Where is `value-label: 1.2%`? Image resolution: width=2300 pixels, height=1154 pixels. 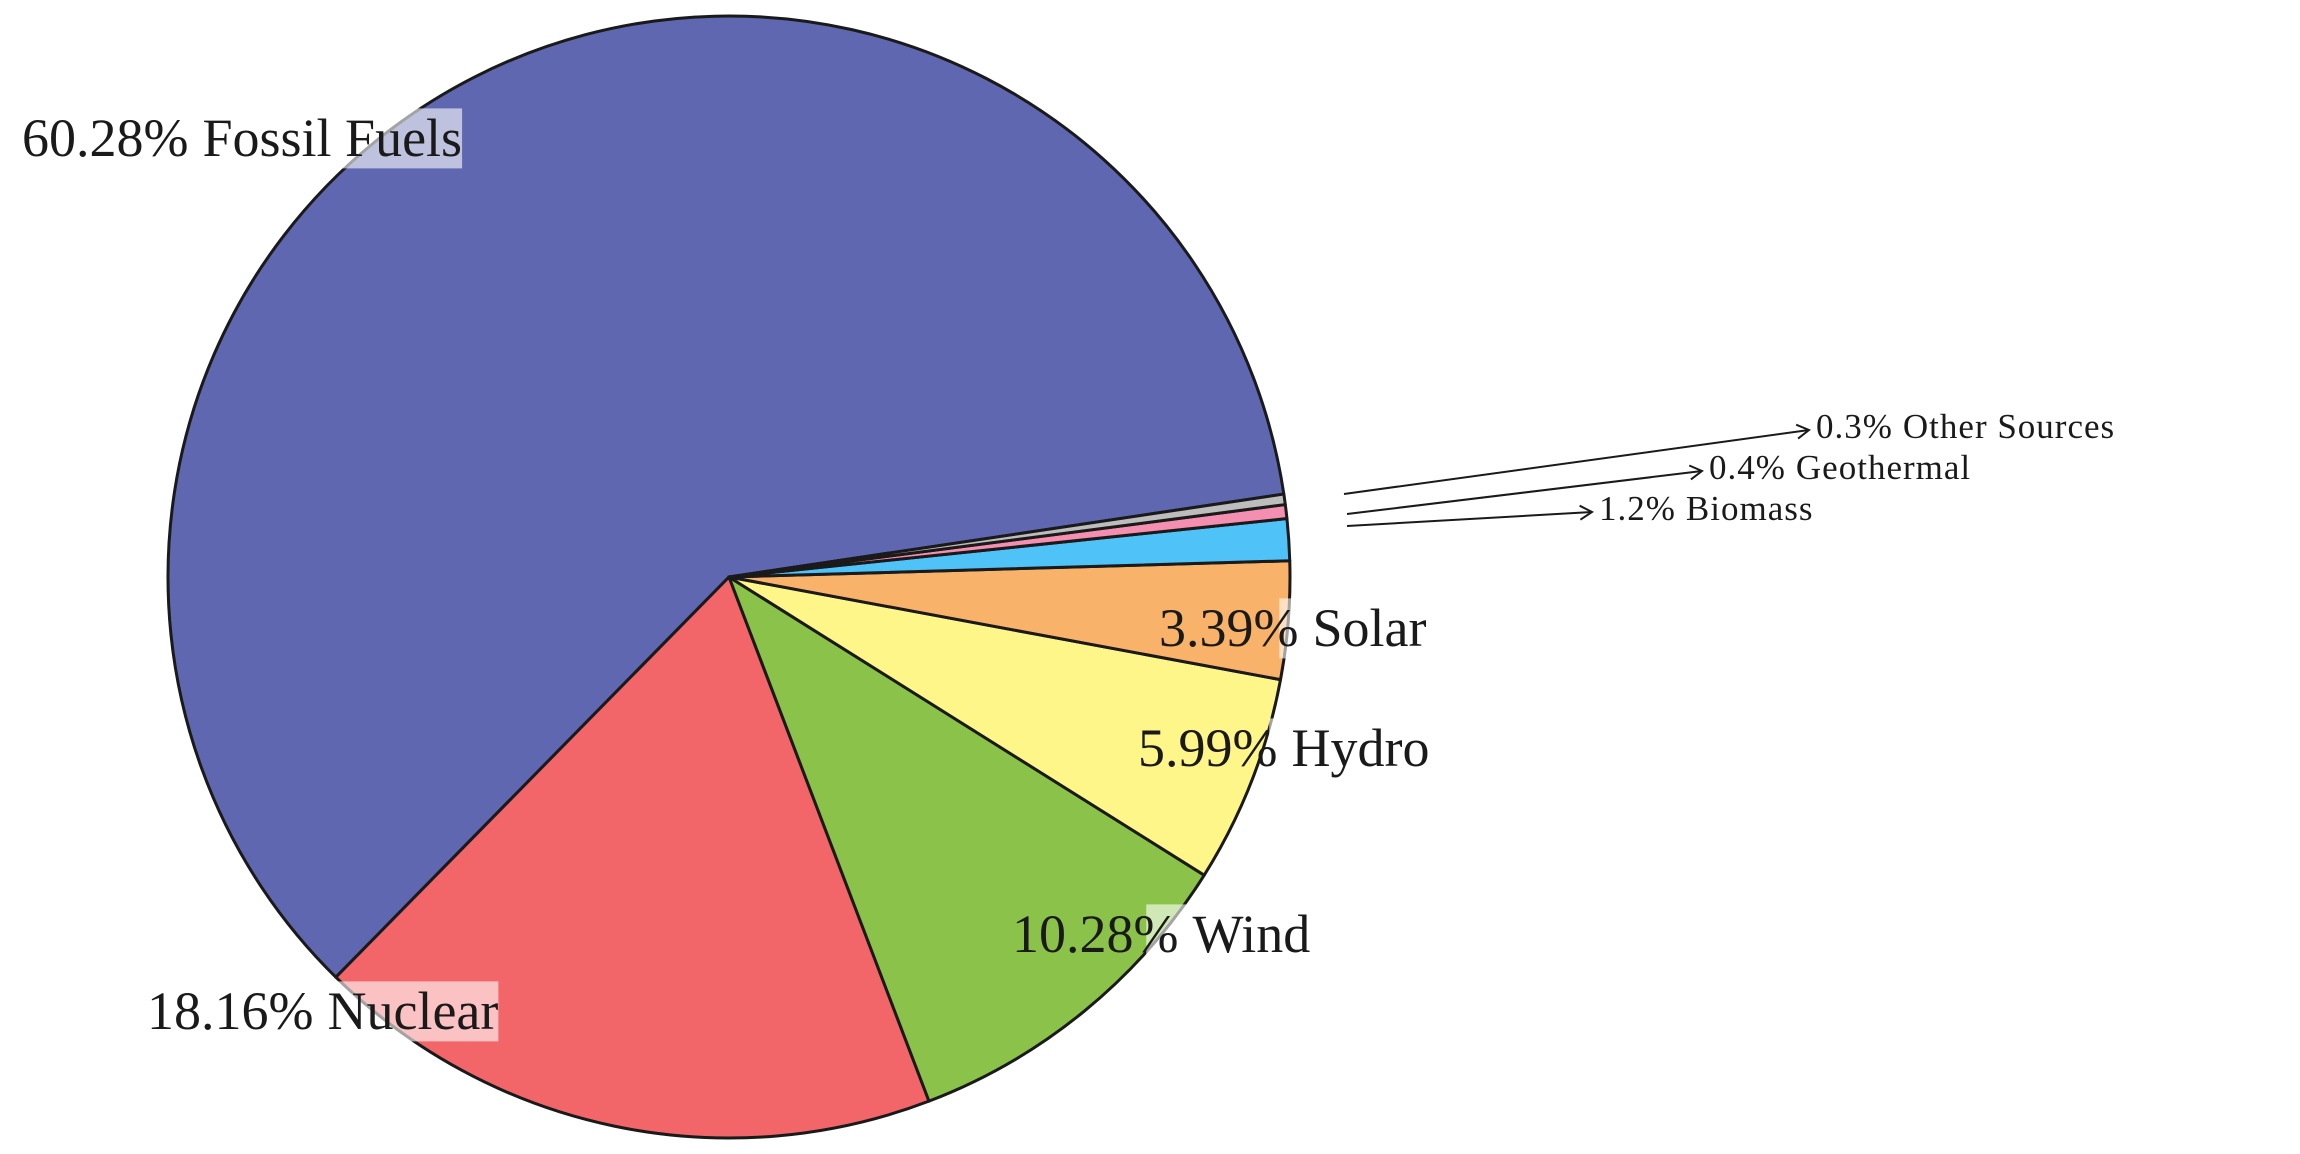 value-label: 1.2% is located at coordinates (1637, 508).